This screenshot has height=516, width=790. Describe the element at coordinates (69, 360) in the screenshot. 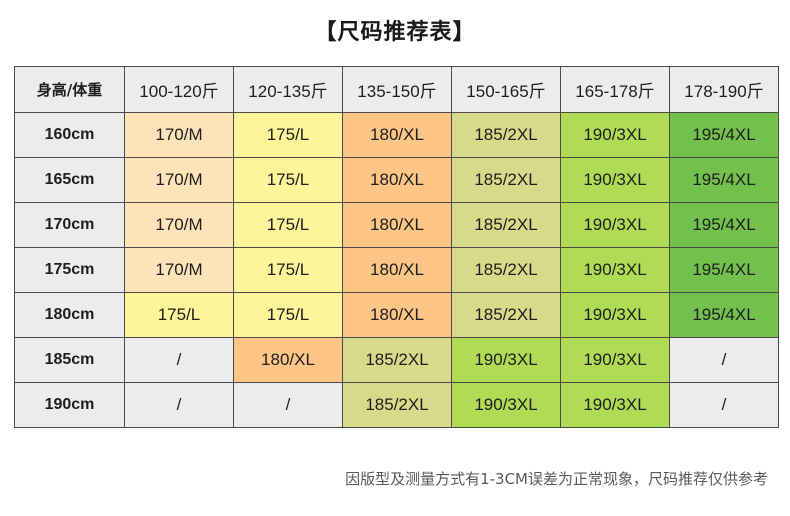

I see `height-label: 185cm` at that location.